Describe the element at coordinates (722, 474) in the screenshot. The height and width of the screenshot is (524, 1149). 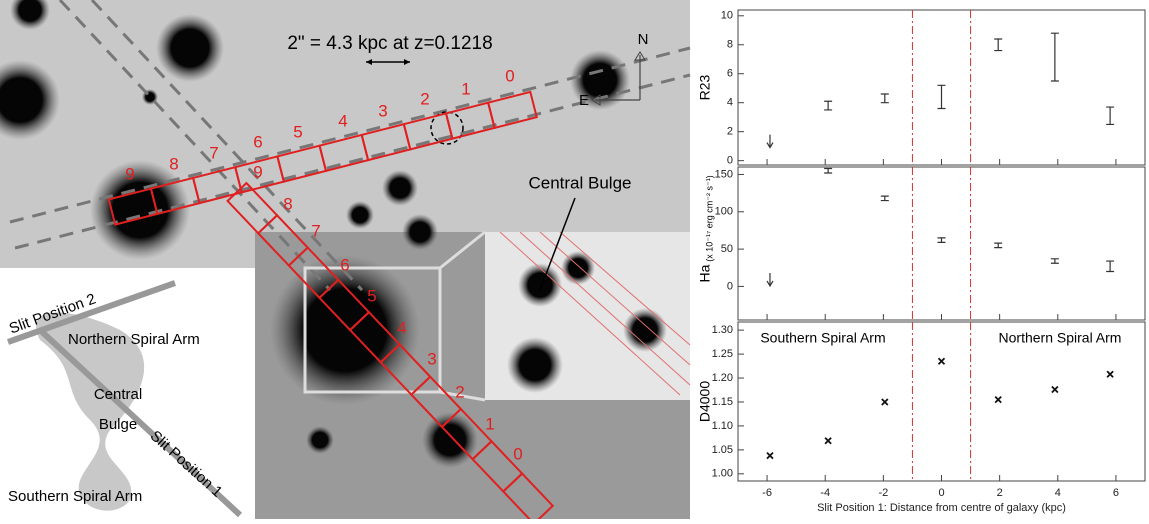
I see `y-tick-label: 1.00` at that location.